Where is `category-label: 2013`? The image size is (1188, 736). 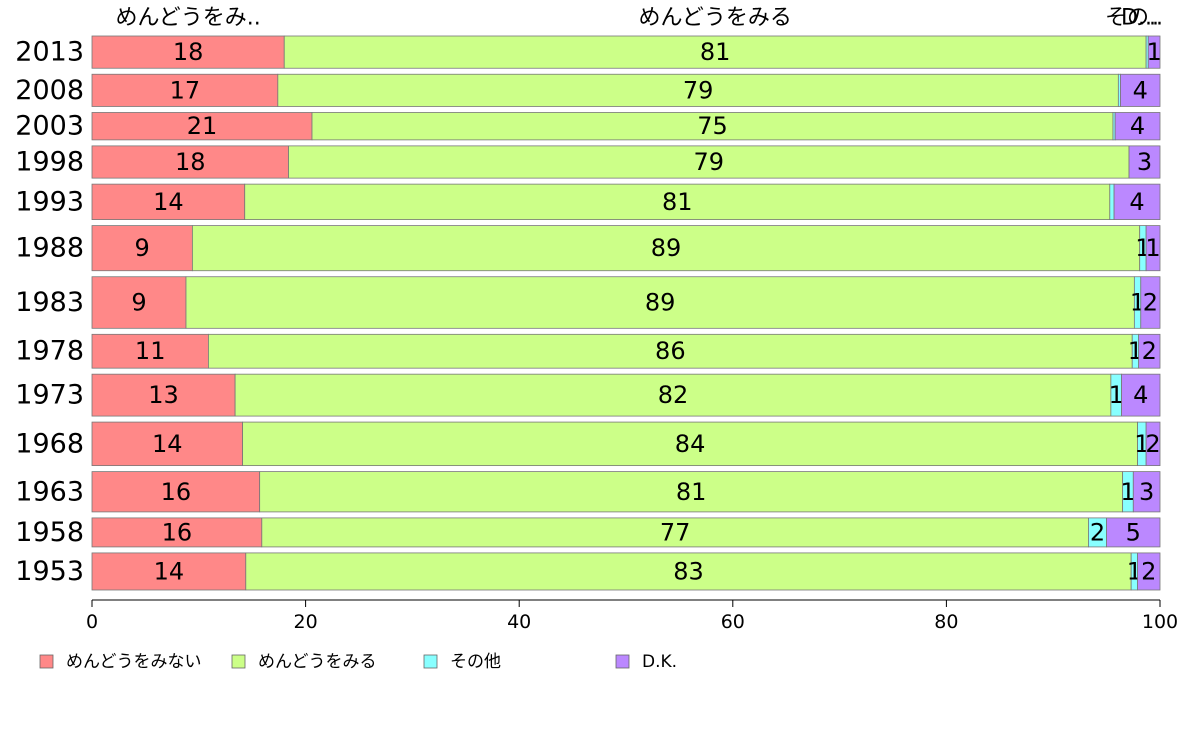
category-label: 2013 is located at coordinates (49, 52).